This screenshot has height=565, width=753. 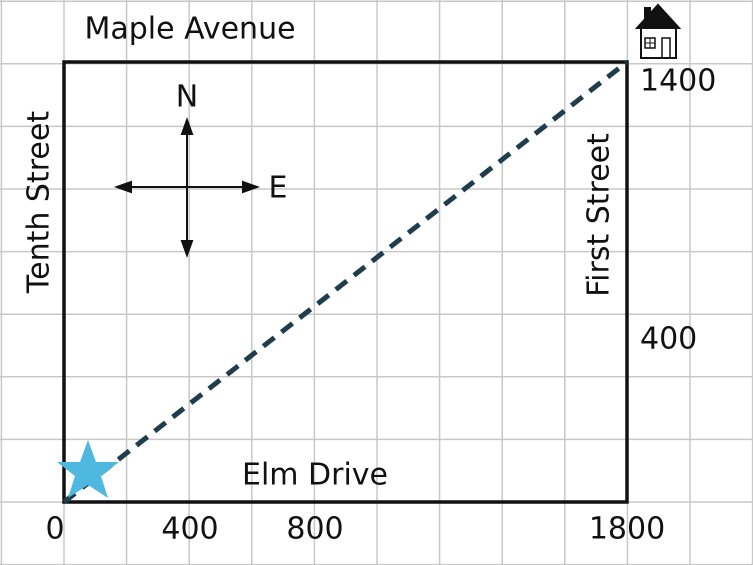 I want to click on x-label: 0, so click(x=54, y=529).